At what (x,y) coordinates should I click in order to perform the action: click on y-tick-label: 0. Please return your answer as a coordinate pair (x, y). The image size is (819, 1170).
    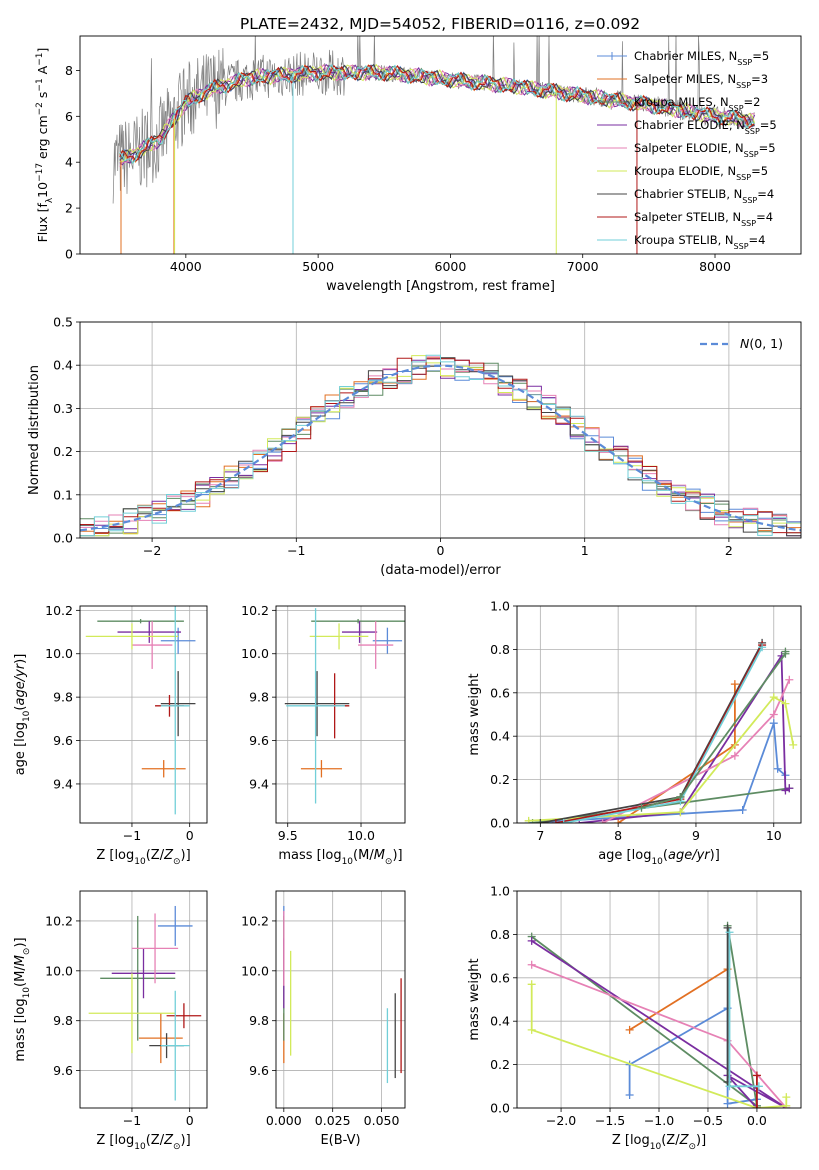
    Looking at the image, I should click on (69, 254).